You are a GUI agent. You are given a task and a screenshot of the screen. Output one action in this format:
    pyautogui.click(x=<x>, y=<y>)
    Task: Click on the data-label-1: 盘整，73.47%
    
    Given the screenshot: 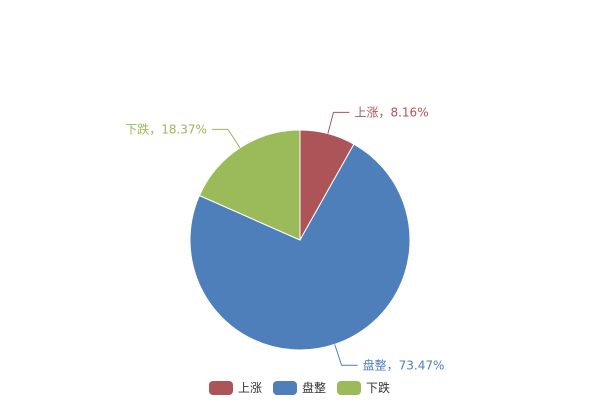 What is the action you would take?
    pyautogui.click(x=404, y=364)
    